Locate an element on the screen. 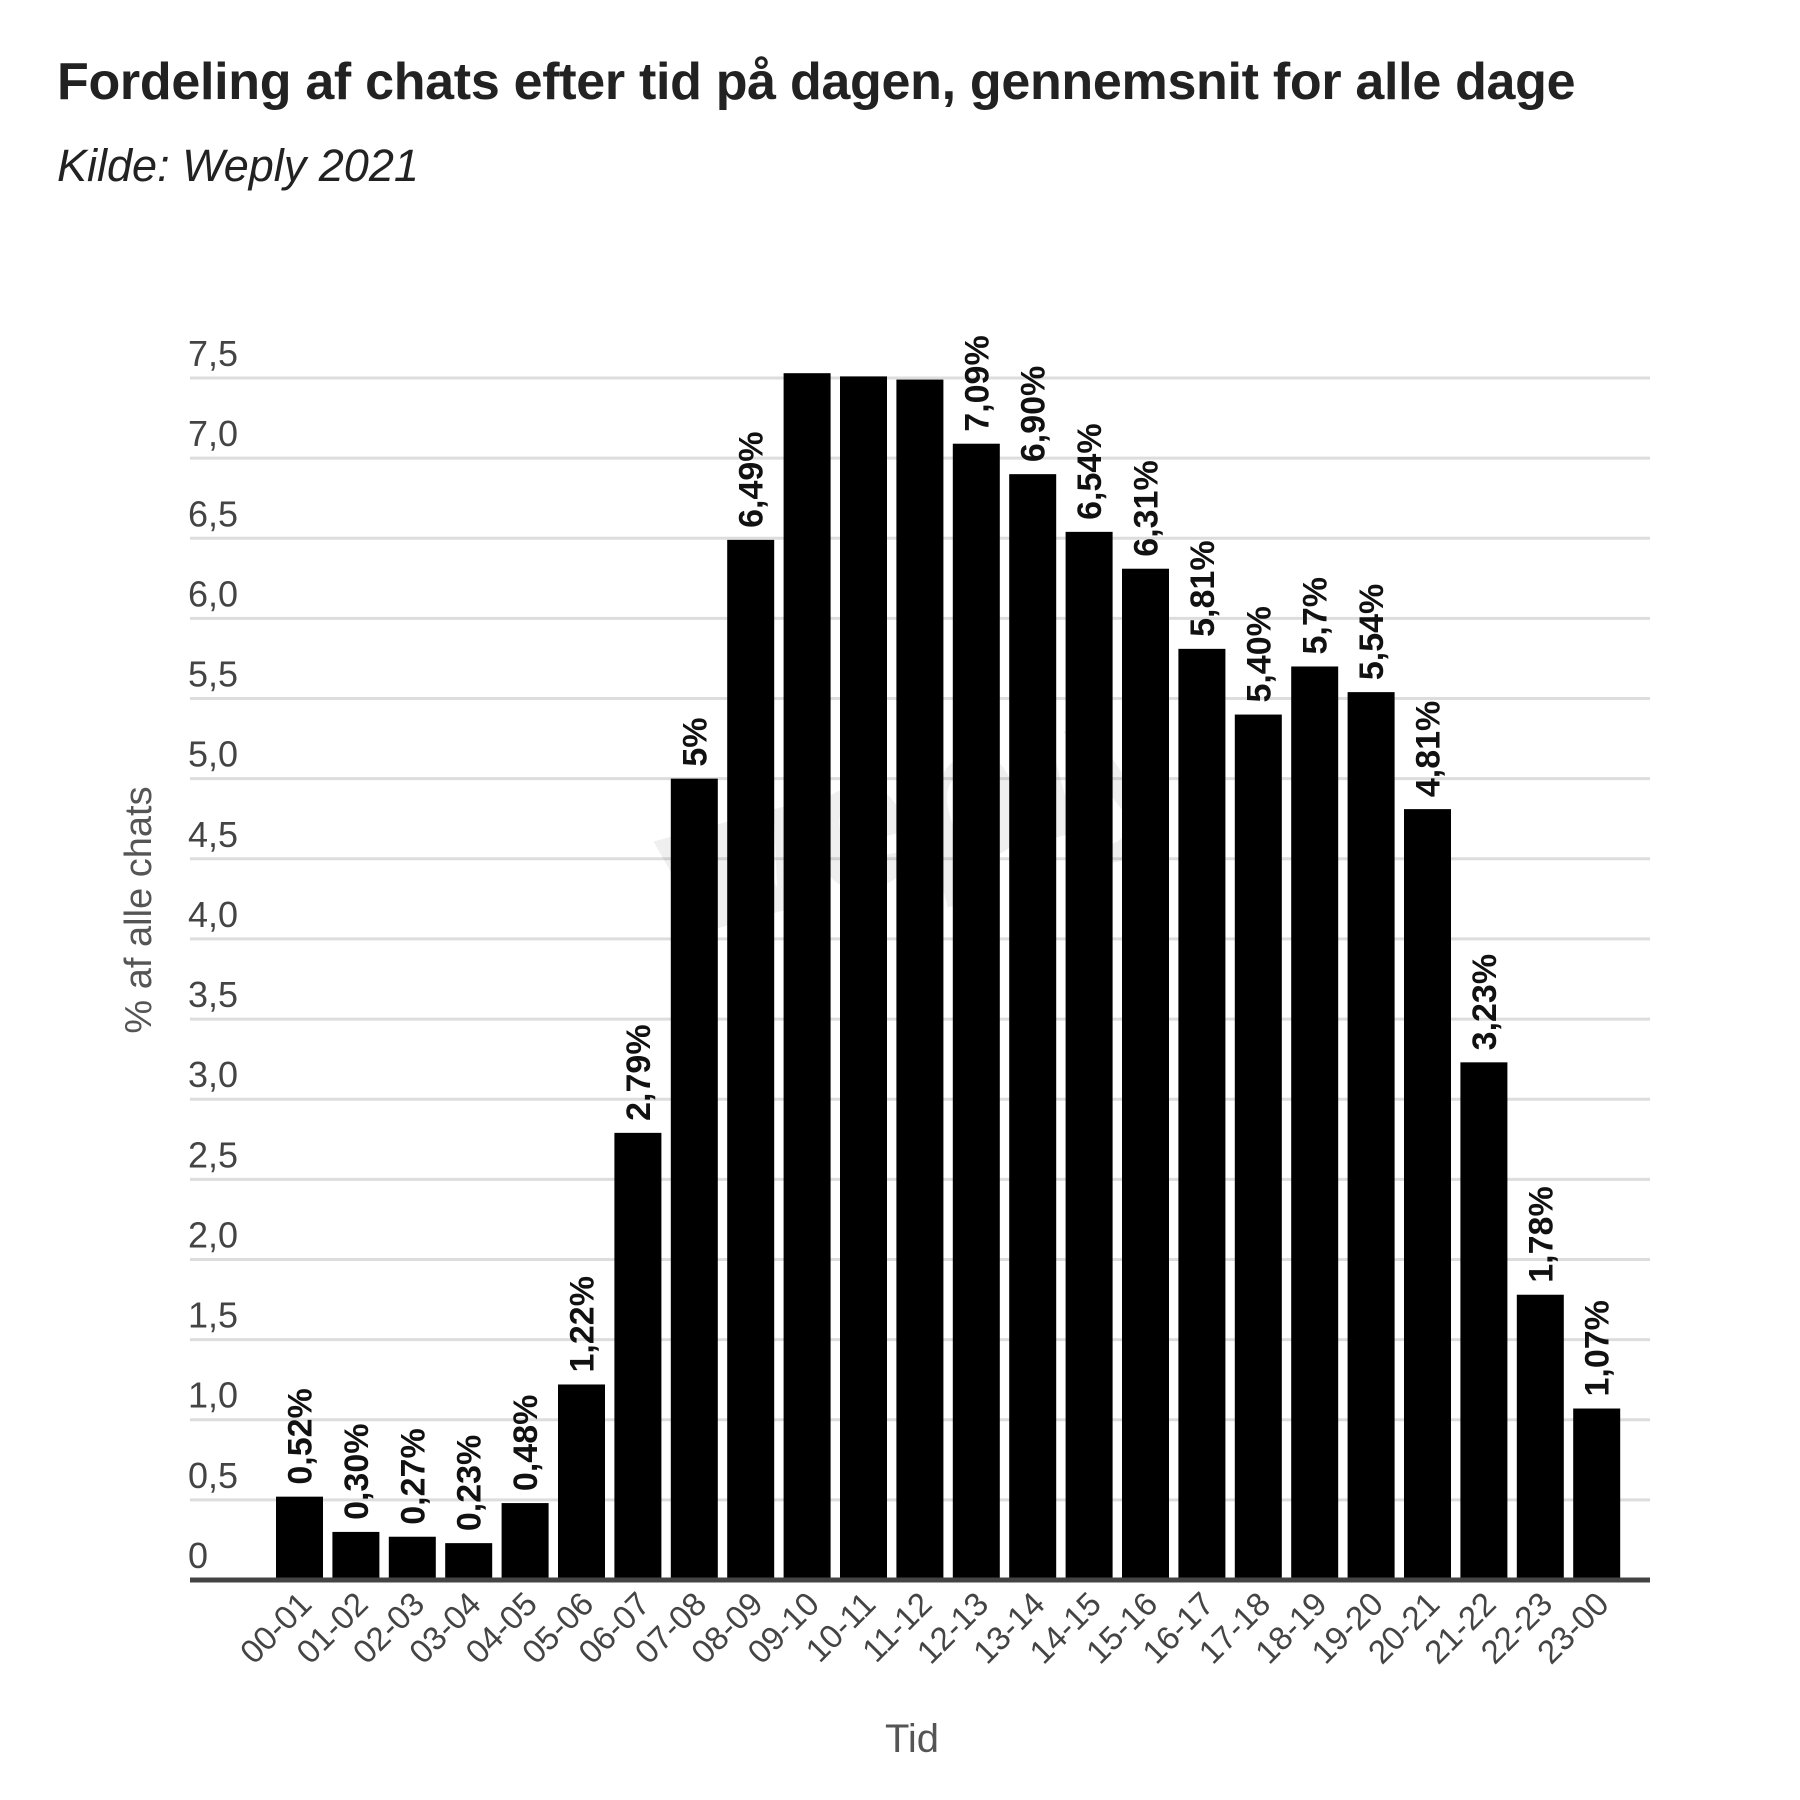  data-label: 0,52% is located at coordinates (301, 1436).